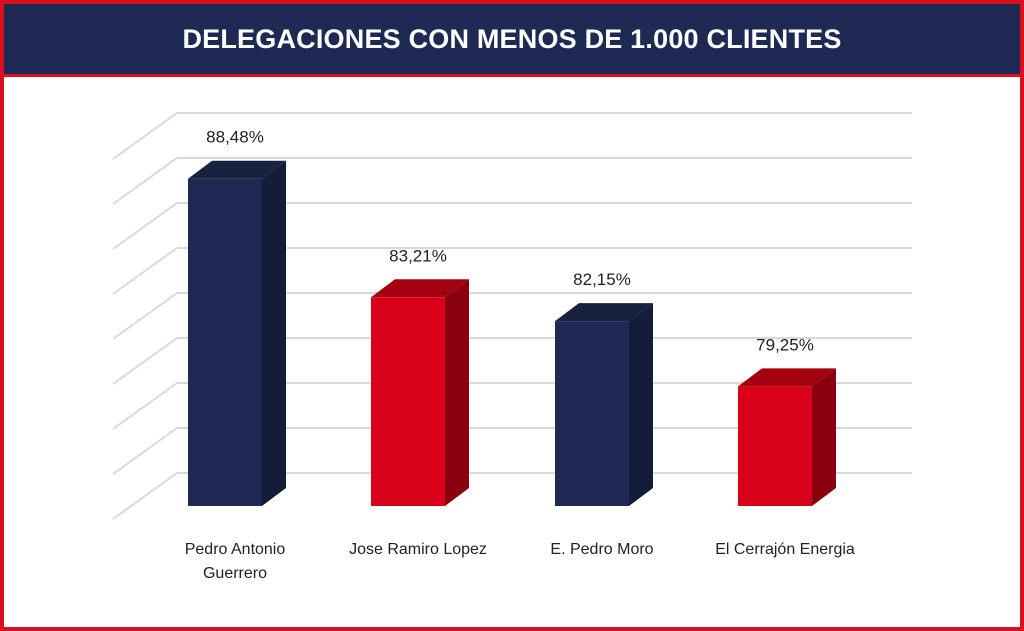 This screenshot has height=631, width=1024. What do you see at coordinates (235, 573) in the screenshot?
I see `category-label: Guerrero` at bounding box center [235, 573].